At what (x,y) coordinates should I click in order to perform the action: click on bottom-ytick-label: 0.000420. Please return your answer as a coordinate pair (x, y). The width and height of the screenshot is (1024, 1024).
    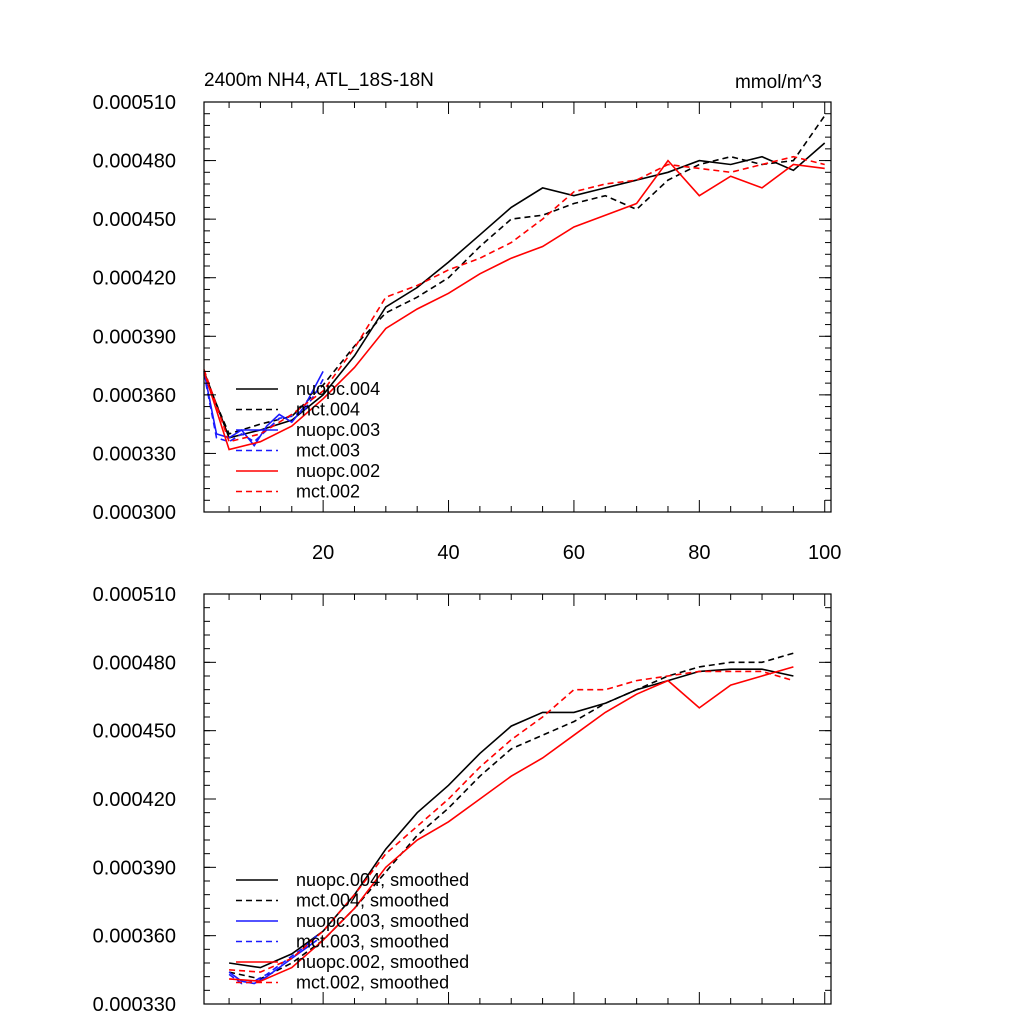
    Looking at the image, I should click on (134, 800).